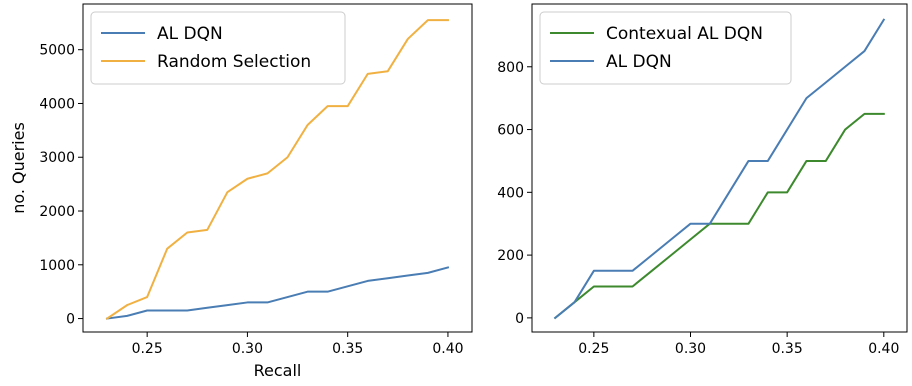 Image resolution: width=912 pixels, height=386 pixels. What do you see at coordinates (57, 51) in the screenshot?
I see `y-tick-label: 5000` at bounding box center [57, 51].